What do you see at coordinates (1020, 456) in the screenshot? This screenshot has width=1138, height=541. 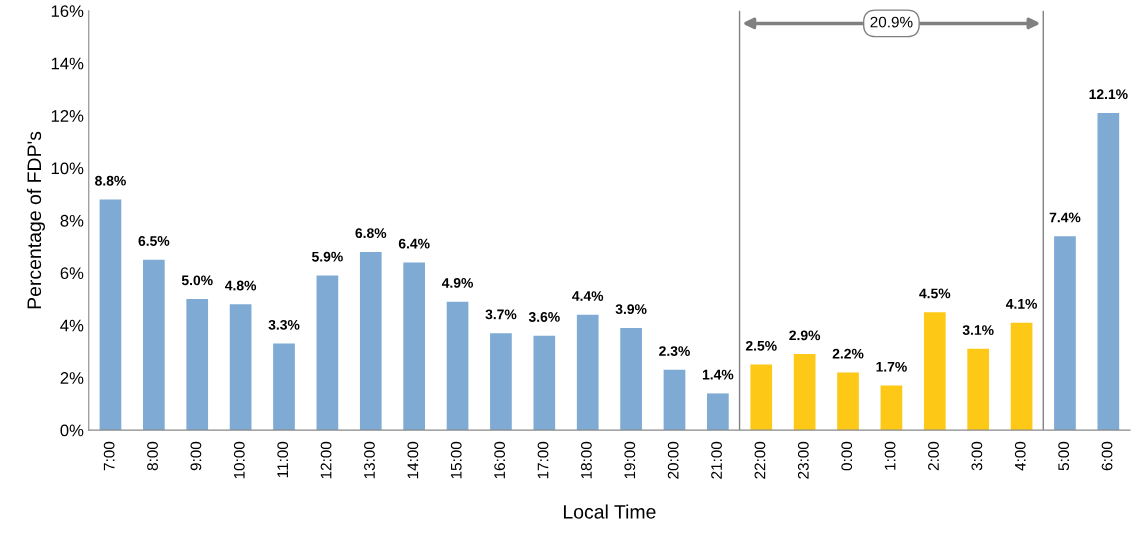 I see `x-tick-label: 4:00` at bounding box center [1020, 456].